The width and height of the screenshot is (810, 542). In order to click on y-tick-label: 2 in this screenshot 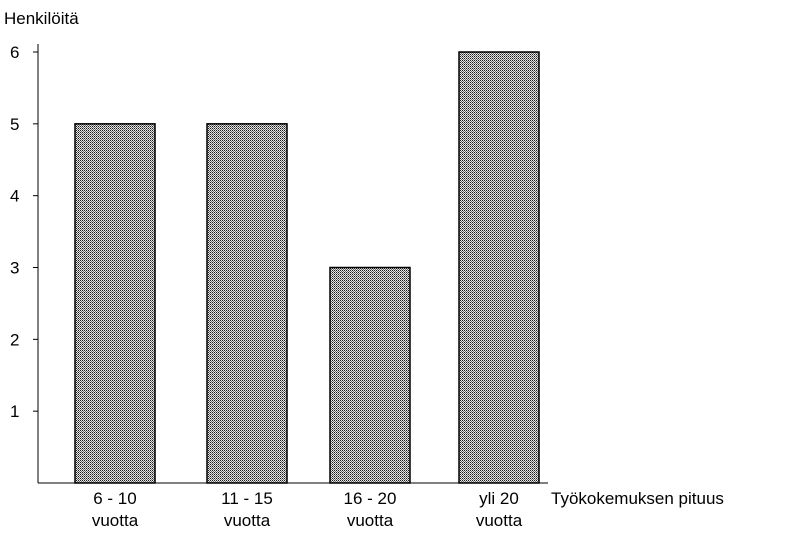, I will do `click(14, 339)`.